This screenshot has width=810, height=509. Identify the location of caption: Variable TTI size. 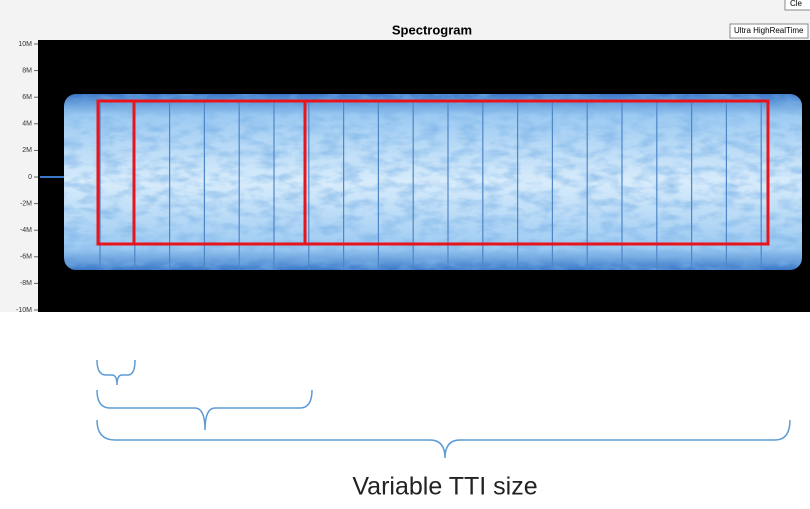
(444, 487).